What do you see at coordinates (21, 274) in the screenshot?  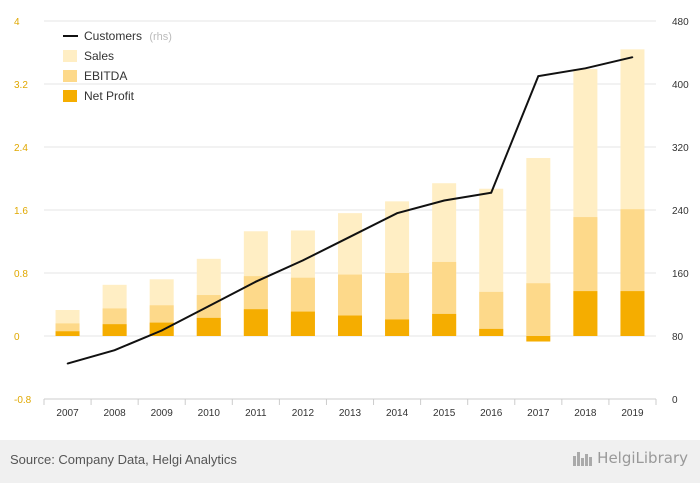 I see `y-left-tick-label: 0.8` at bounding box center [21, 274].